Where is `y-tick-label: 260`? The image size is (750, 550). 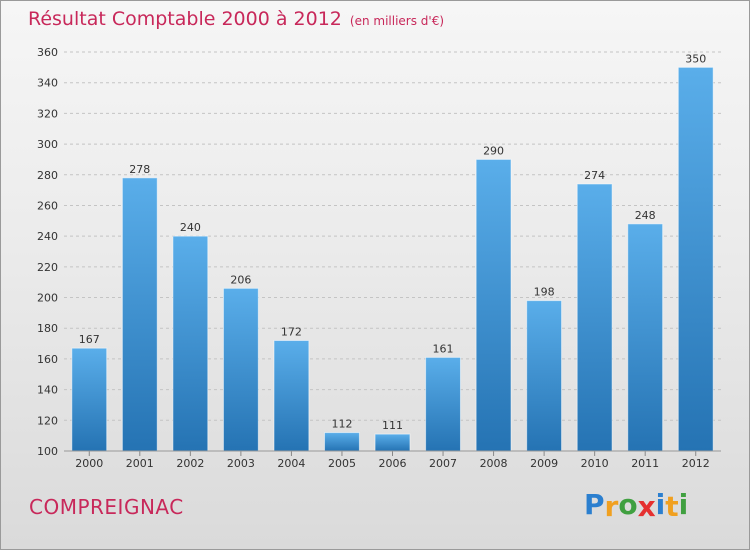
y-tick-label: 260 is located at coordinates (47, 205).